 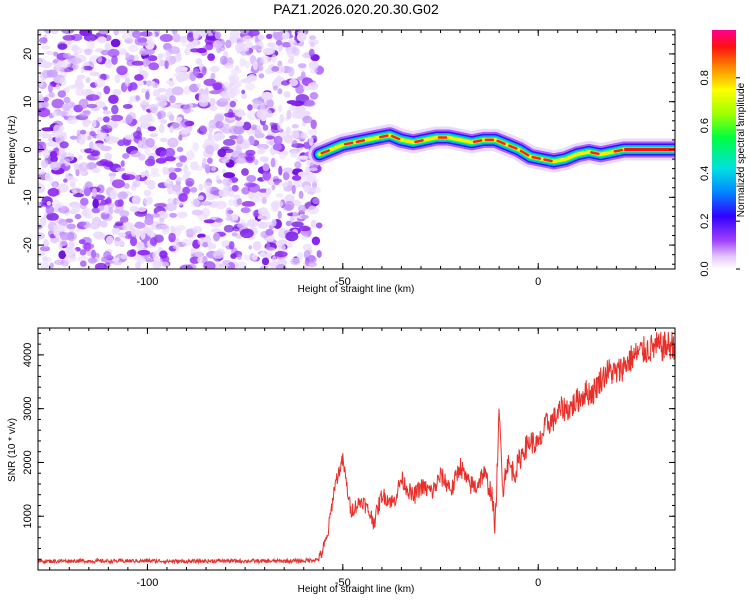 I want to click on snr-x-tick-label-1: -50, so click(x=343, y=583).